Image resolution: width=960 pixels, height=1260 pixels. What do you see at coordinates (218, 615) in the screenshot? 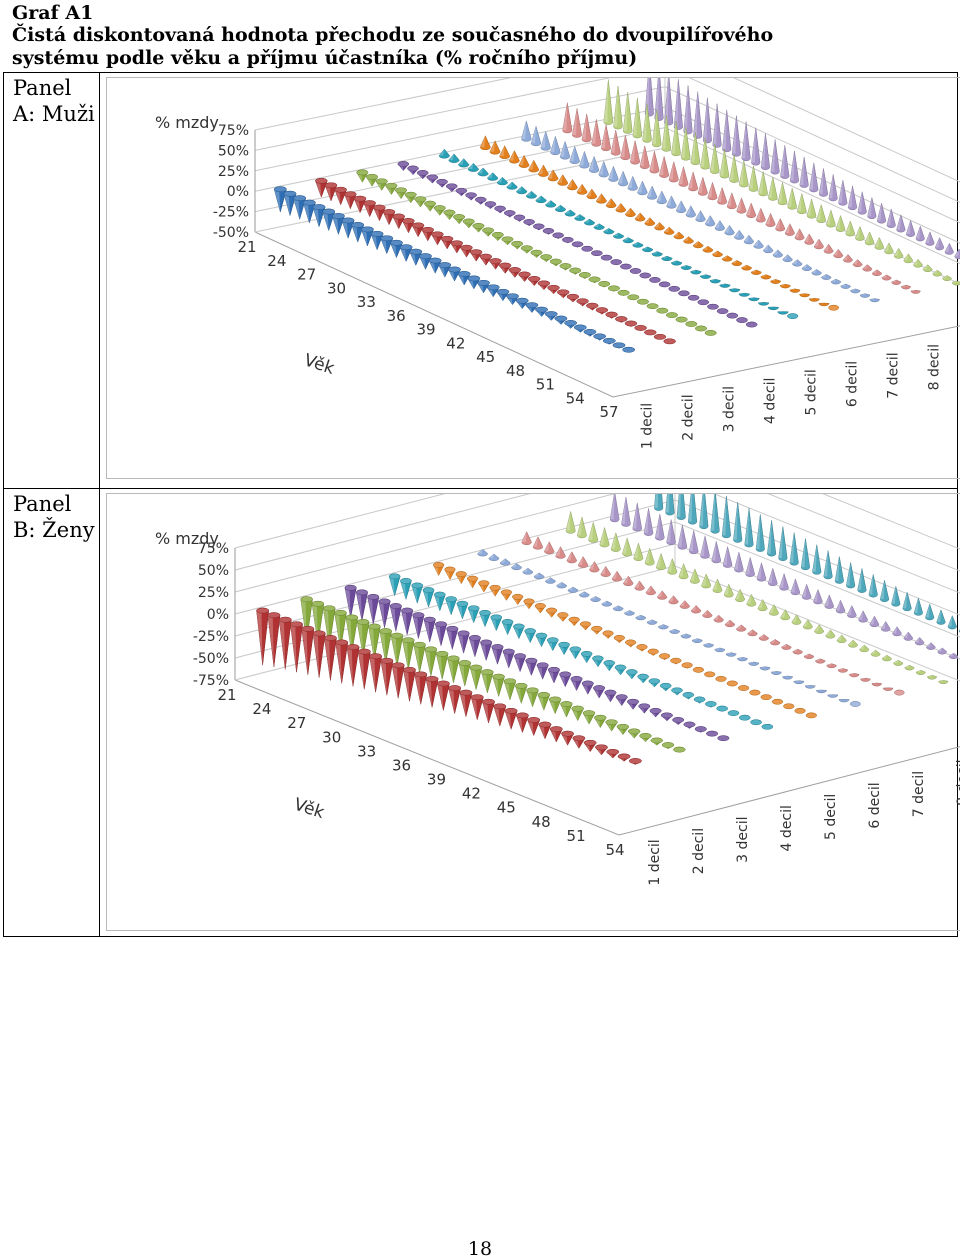
I see `y-tick-label: 0%` at bounding box center [218, 615].